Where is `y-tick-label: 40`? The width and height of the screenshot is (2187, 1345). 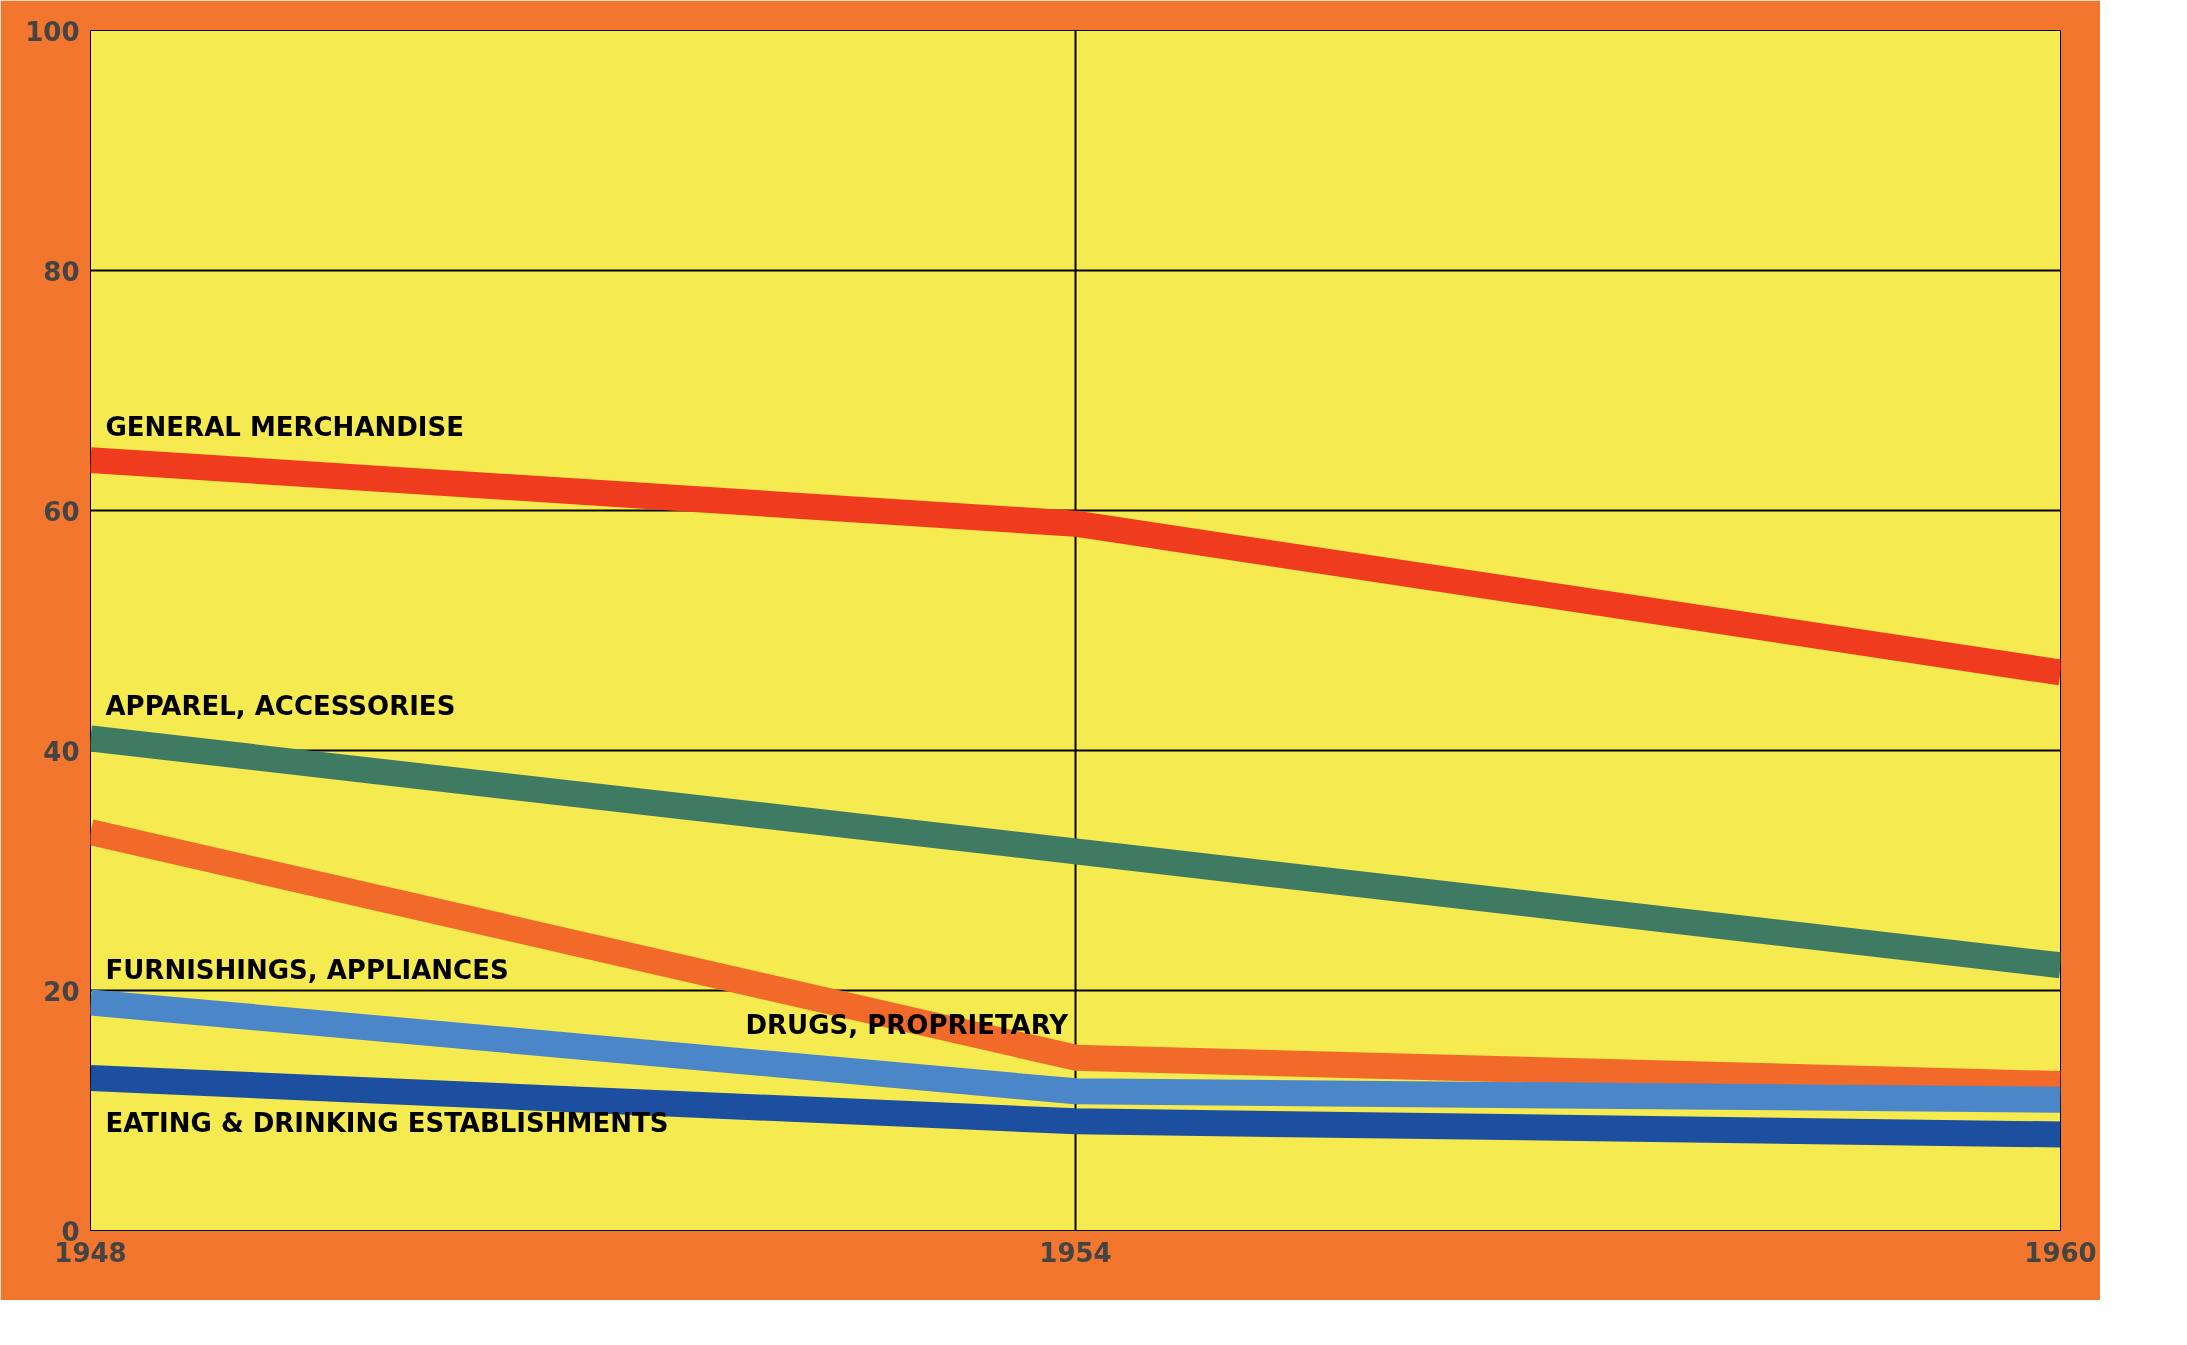 y-tick-label: 40 is located at coordinates (61, 751).